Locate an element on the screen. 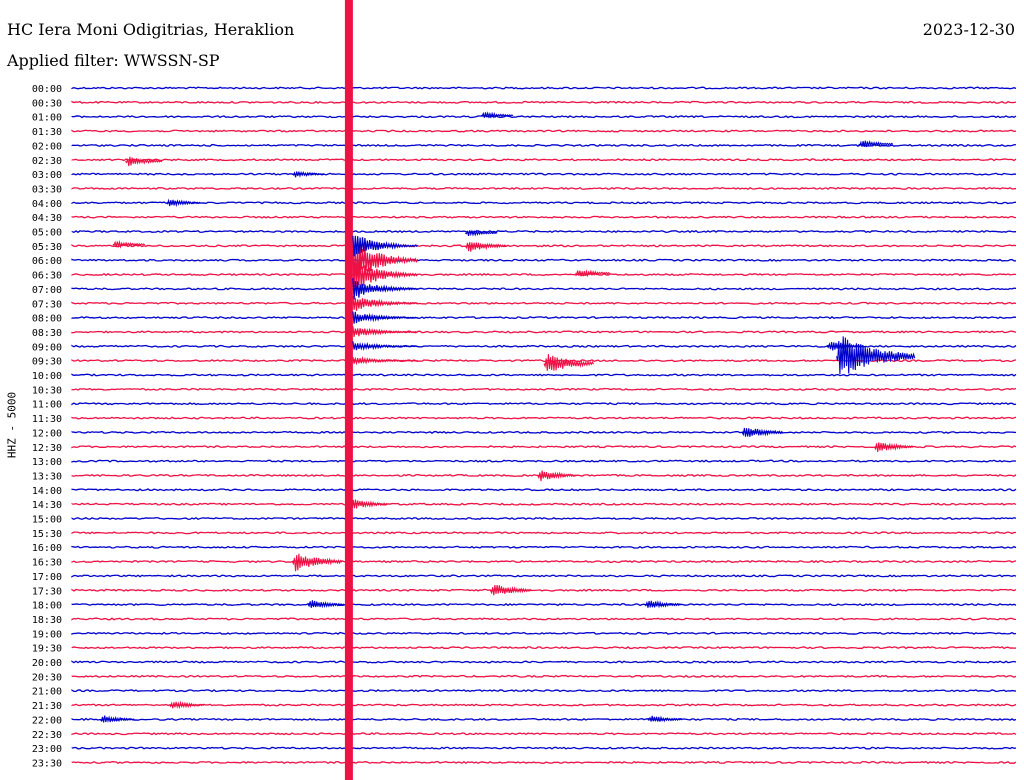 This screenshot has height=780, width=1024. tick-label: 01:00 is located at coordinates (47, 118).